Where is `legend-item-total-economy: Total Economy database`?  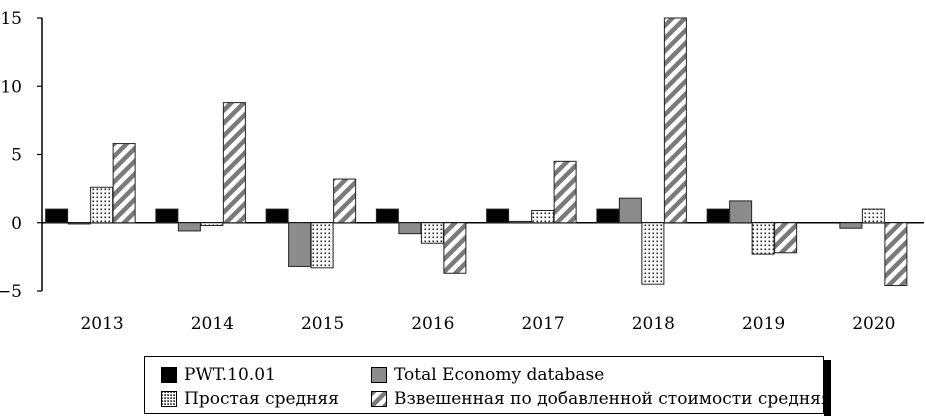 legend-item-total-economy: Total Economy database is located at coordinates (487, 375).